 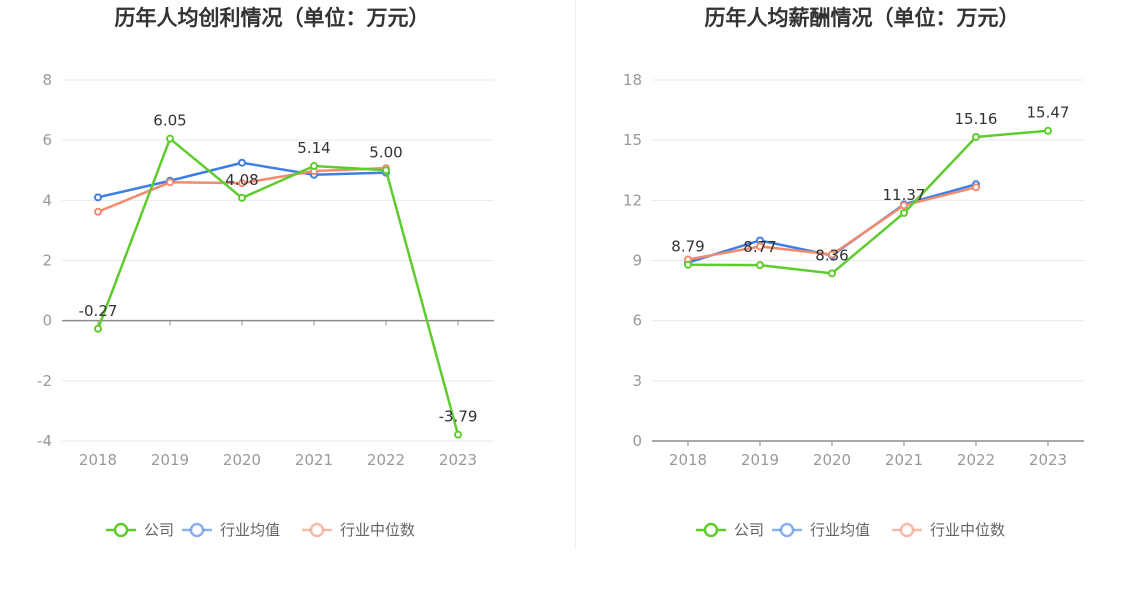 What do you see at coordinates (976, 119) in the screenshot?
I see `data-label: 15.16` at bounding box center [976, 119].